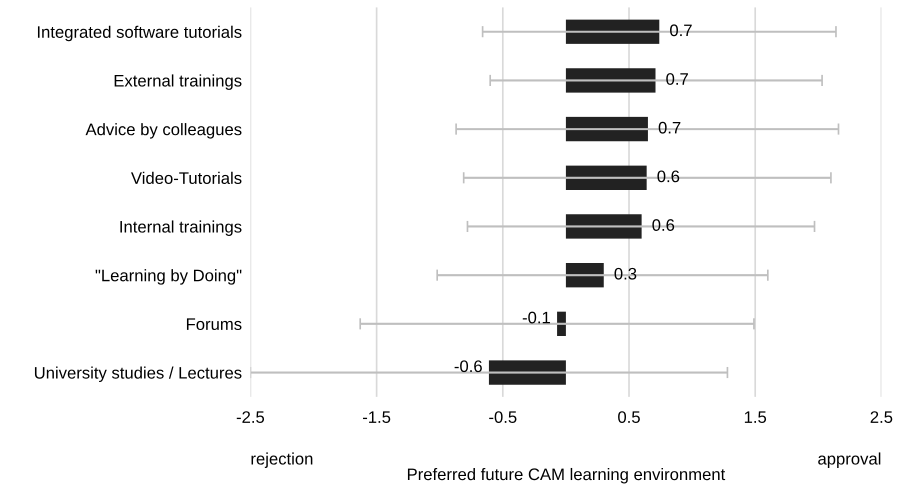  I want to click on data-label: -0.6, so click(468, 366).